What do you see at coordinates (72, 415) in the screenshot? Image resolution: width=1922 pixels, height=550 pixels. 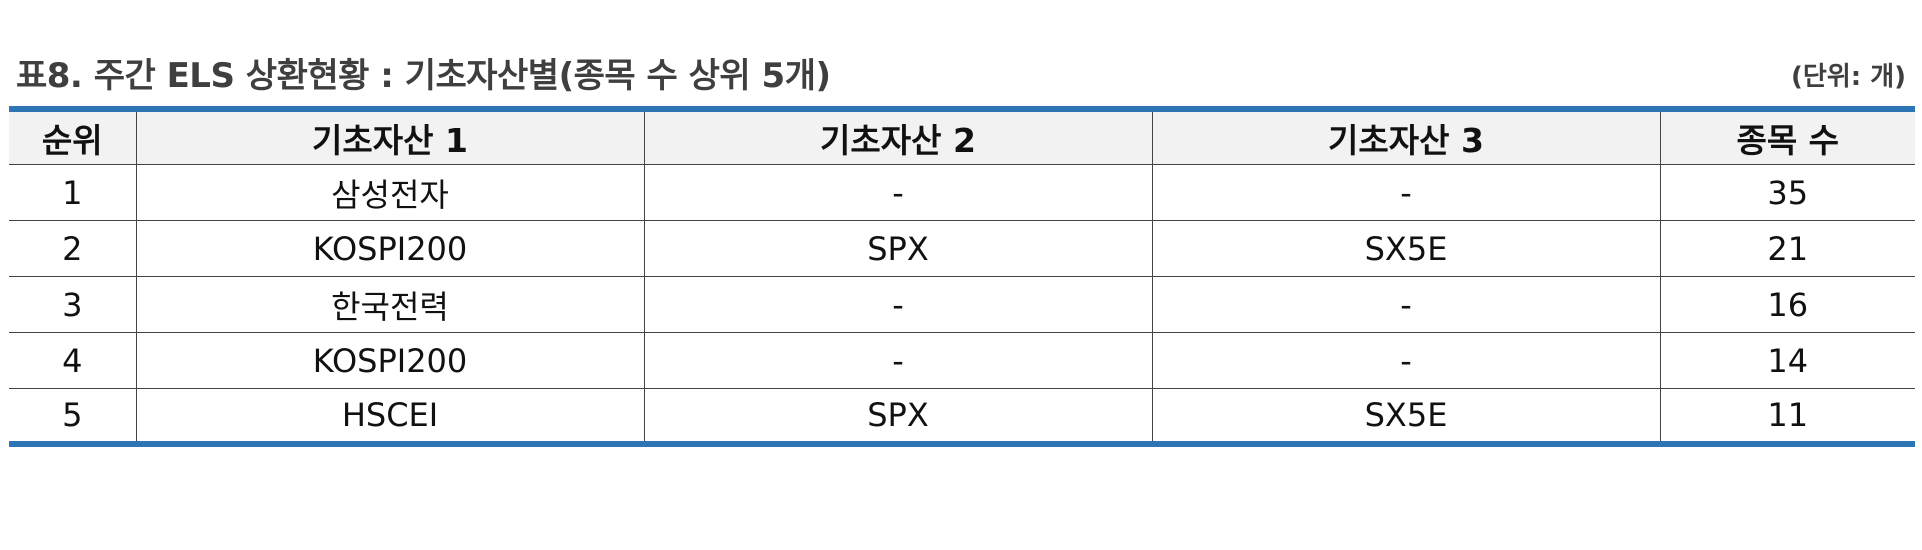 I see `cell-rank: 5` at bounding box center [72, 415].